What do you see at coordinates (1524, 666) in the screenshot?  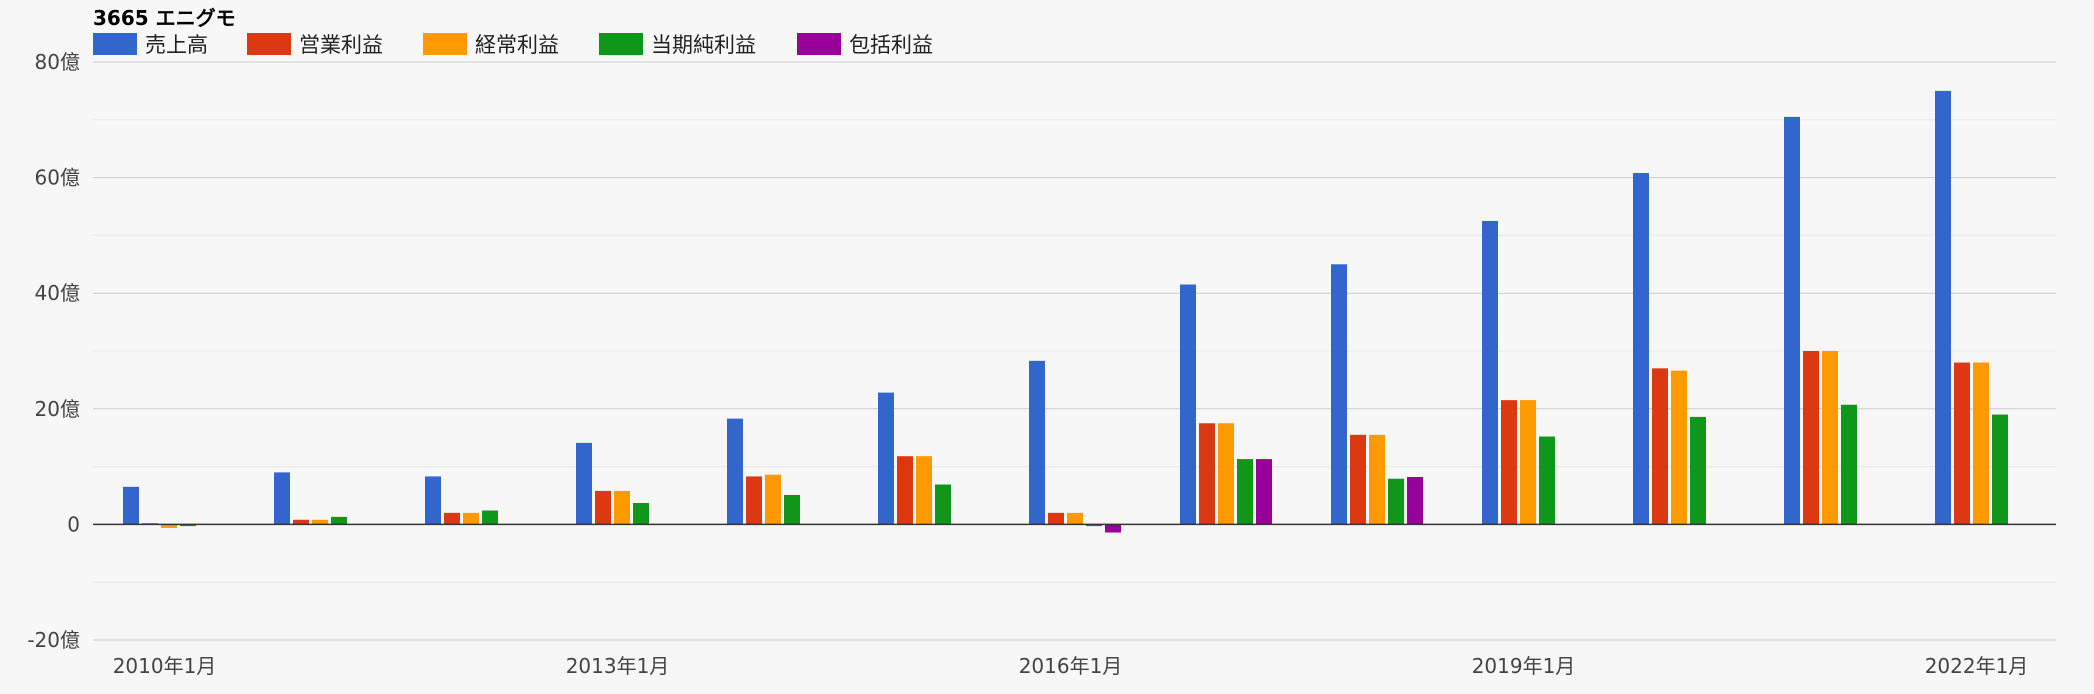 I see `x-tick-label: 2019年1月` at bounding box center [1524, 666].